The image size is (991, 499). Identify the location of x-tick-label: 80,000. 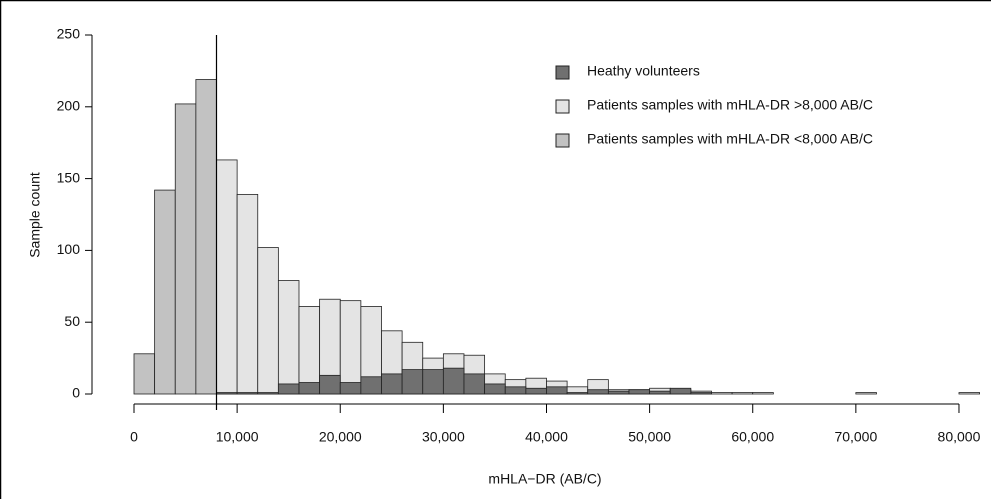
(959, 437).